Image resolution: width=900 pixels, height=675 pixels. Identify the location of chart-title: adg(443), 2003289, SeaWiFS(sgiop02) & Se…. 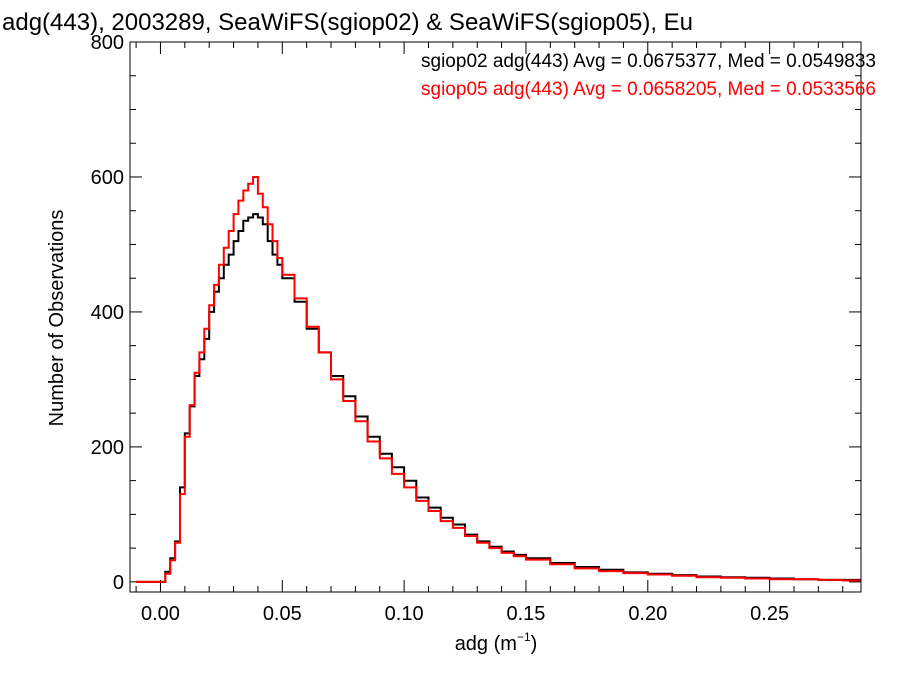
(347, 22).